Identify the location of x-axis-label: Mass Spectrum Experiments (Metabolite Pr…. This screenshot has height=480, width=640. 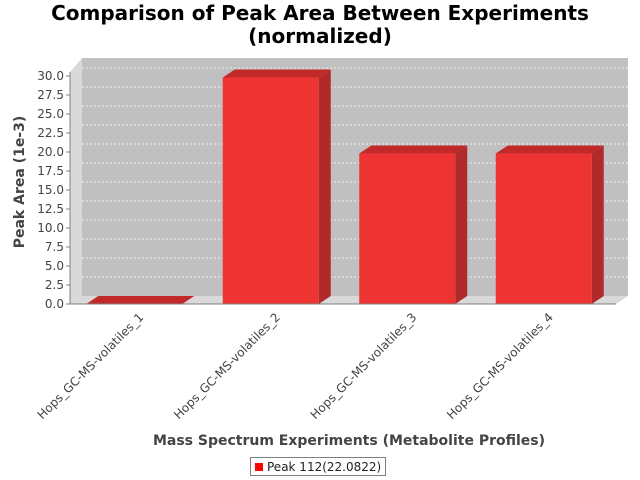
(349, 441).